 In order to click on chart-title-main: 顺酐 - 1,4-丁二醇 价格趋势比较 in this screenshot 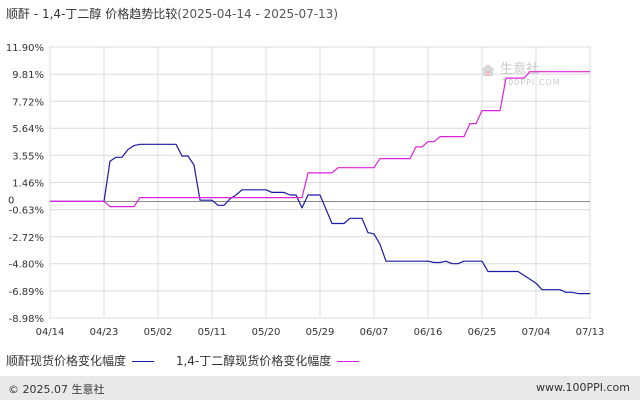, I will do `click(92, 14)`.